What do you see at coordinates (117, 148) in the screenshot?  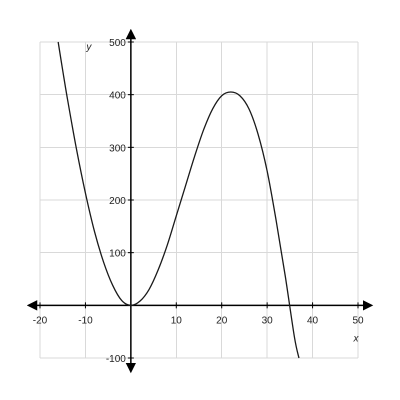 I see `y-tick-label: 300` at bounding box center [117, 148].